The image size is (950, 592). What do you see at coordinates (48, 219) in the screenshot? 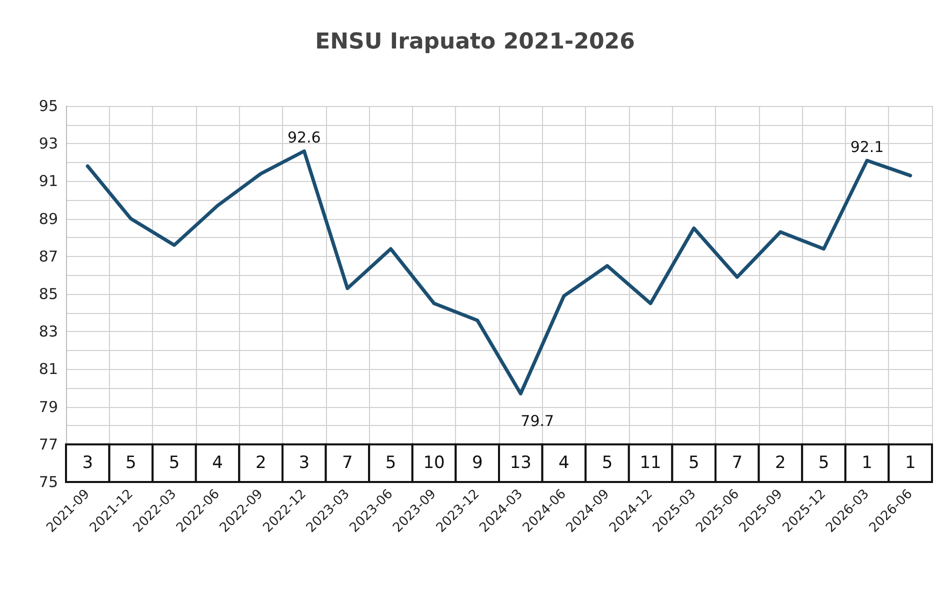
I see `y-tick-label: 89` at bounding box center [48, 219].